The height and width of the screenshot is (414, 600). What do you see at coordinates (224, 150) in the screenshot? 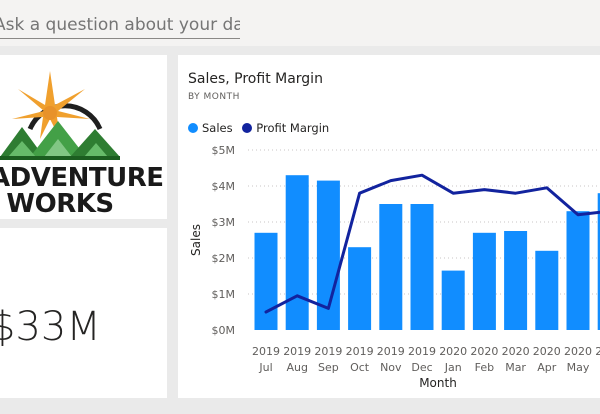
I see `y-tick-label: $5M` at bounding box center [224, 150].